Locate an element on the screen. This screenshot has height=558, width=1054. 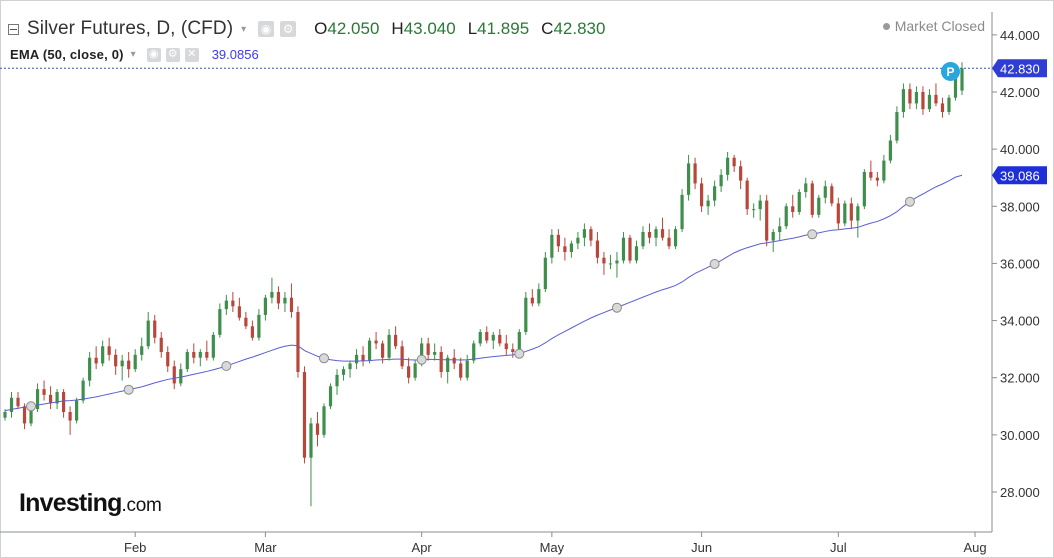
x-tick-label: May is located at coordinates (552, 547).